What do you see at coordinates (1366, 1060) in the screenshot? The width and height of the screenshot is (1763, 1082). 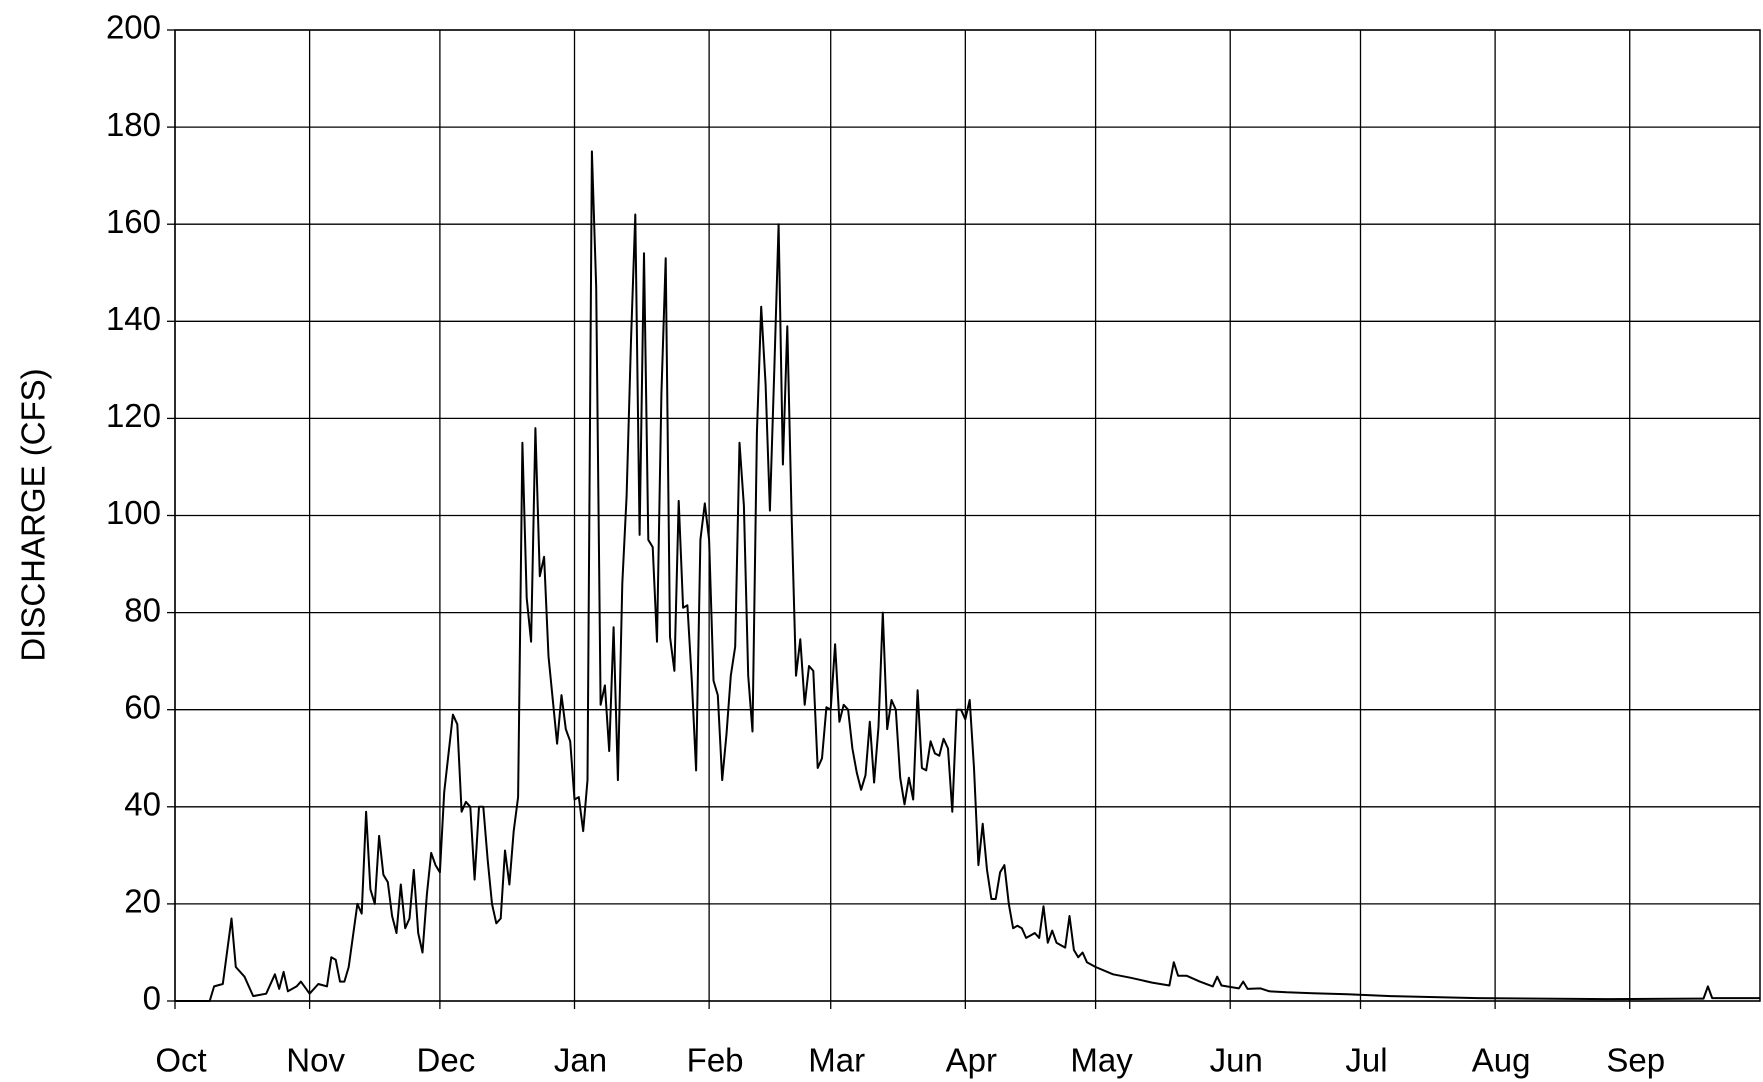 I see `x-tick-label: Jul` at bounding box center [1366, 1060].